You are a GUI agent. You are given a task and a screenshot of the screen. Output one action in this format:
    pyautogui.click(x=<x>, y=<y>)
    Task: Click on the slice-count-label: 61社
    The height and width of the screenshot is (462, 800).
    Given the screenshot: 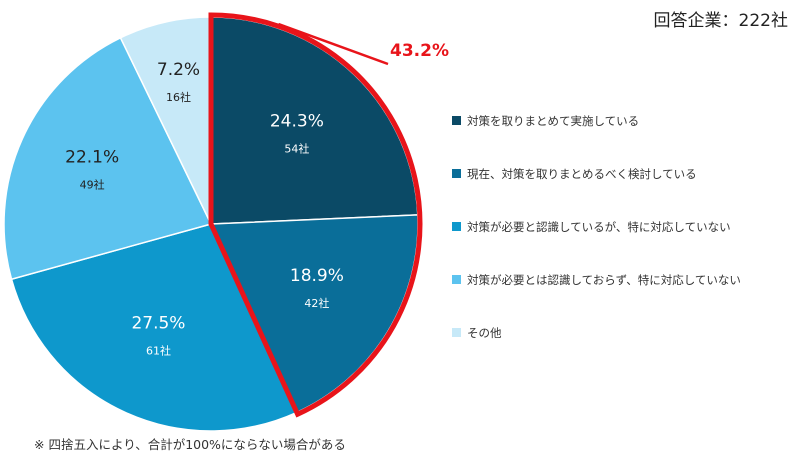 What is the action you would take?
    pyautogui.click(x=158, y=351)
    